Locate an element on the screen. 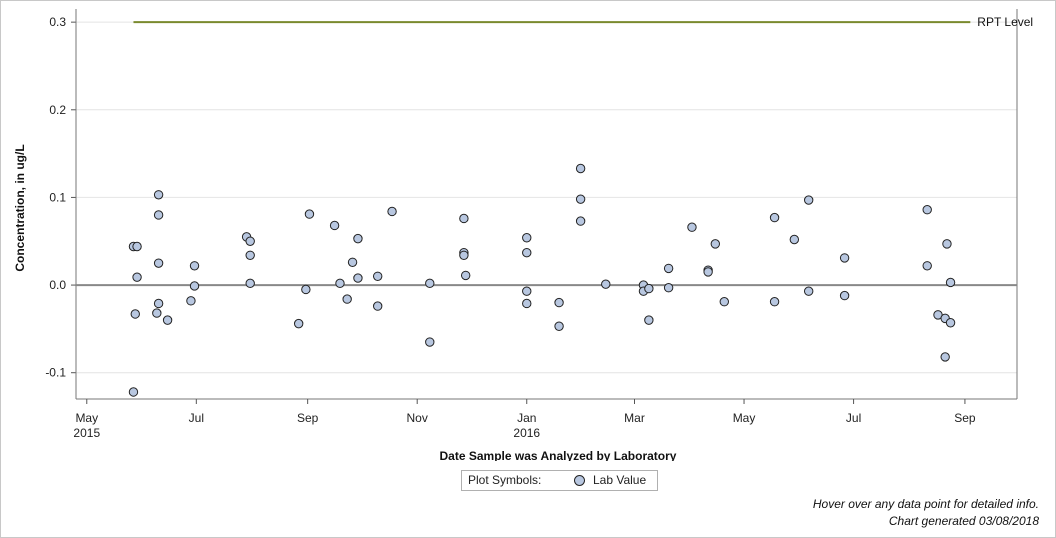  legend-title: Plot Symbols: is located at coordinates (505, 480).